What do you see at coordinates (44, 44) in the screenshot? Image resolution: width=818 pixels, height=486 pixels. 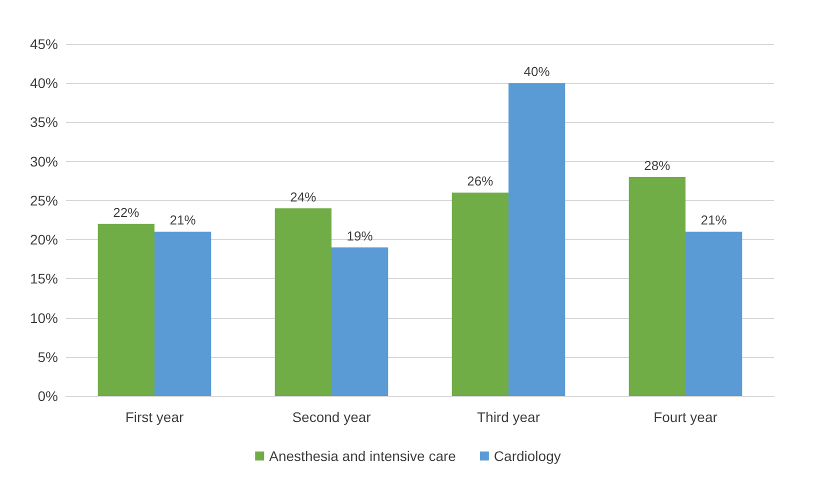 I see `y-tick-label: 45%` at bounding box center [44, 44].